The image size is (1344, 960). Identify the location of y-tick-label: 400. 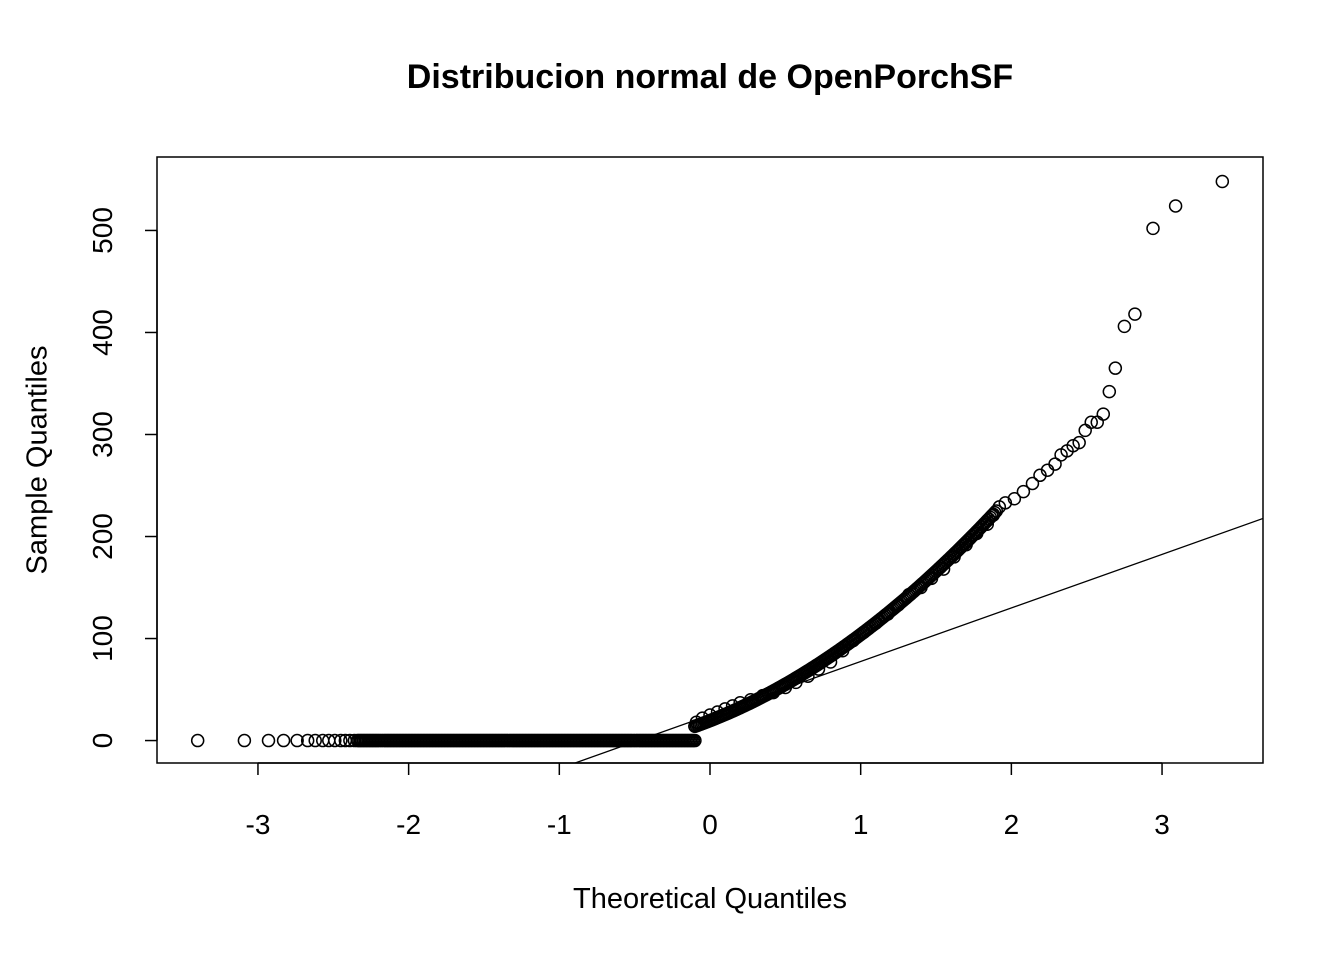
(102, 332).